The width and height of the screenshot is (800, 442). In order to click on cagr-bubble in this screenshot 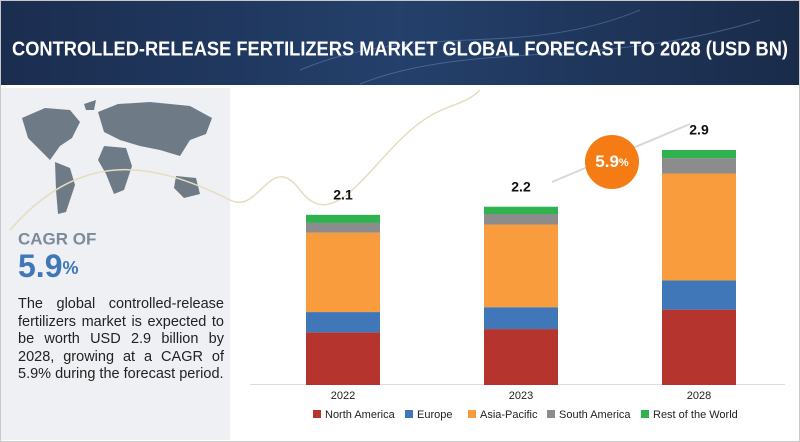, I will do `click(612, 162)`.